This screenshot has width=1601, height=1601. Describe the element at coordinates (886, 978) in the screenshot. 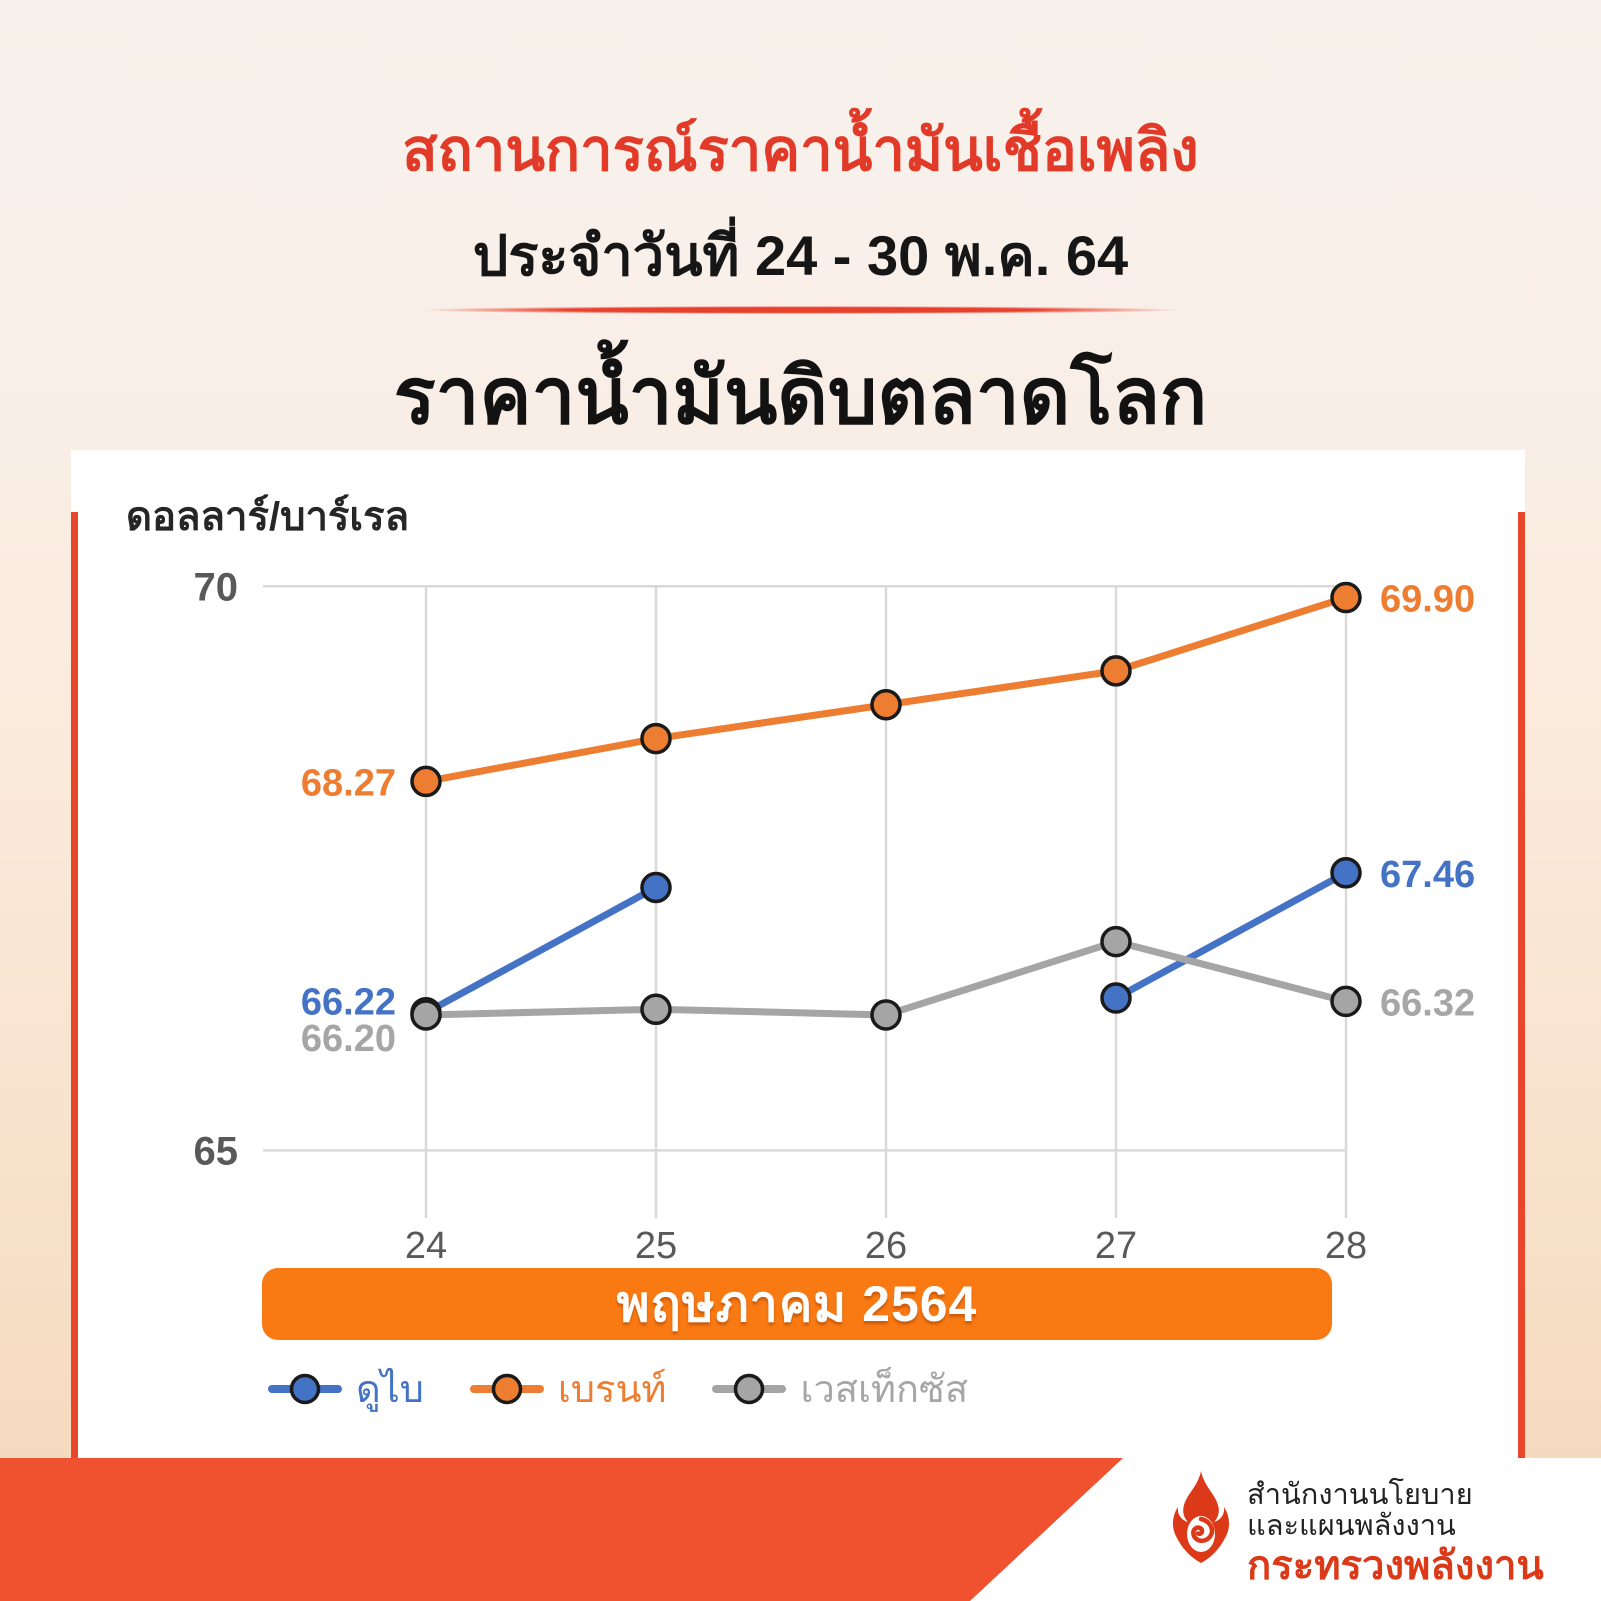

I see `series-wti` at that location.